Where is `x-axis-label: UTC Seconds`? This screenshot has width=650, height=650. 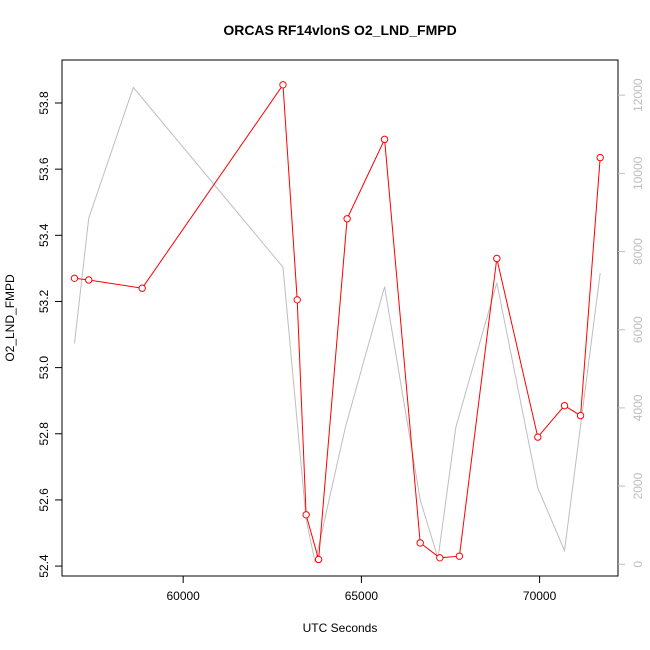
x-axis-label: UTC Seconds is located at coordinates (340, 628).